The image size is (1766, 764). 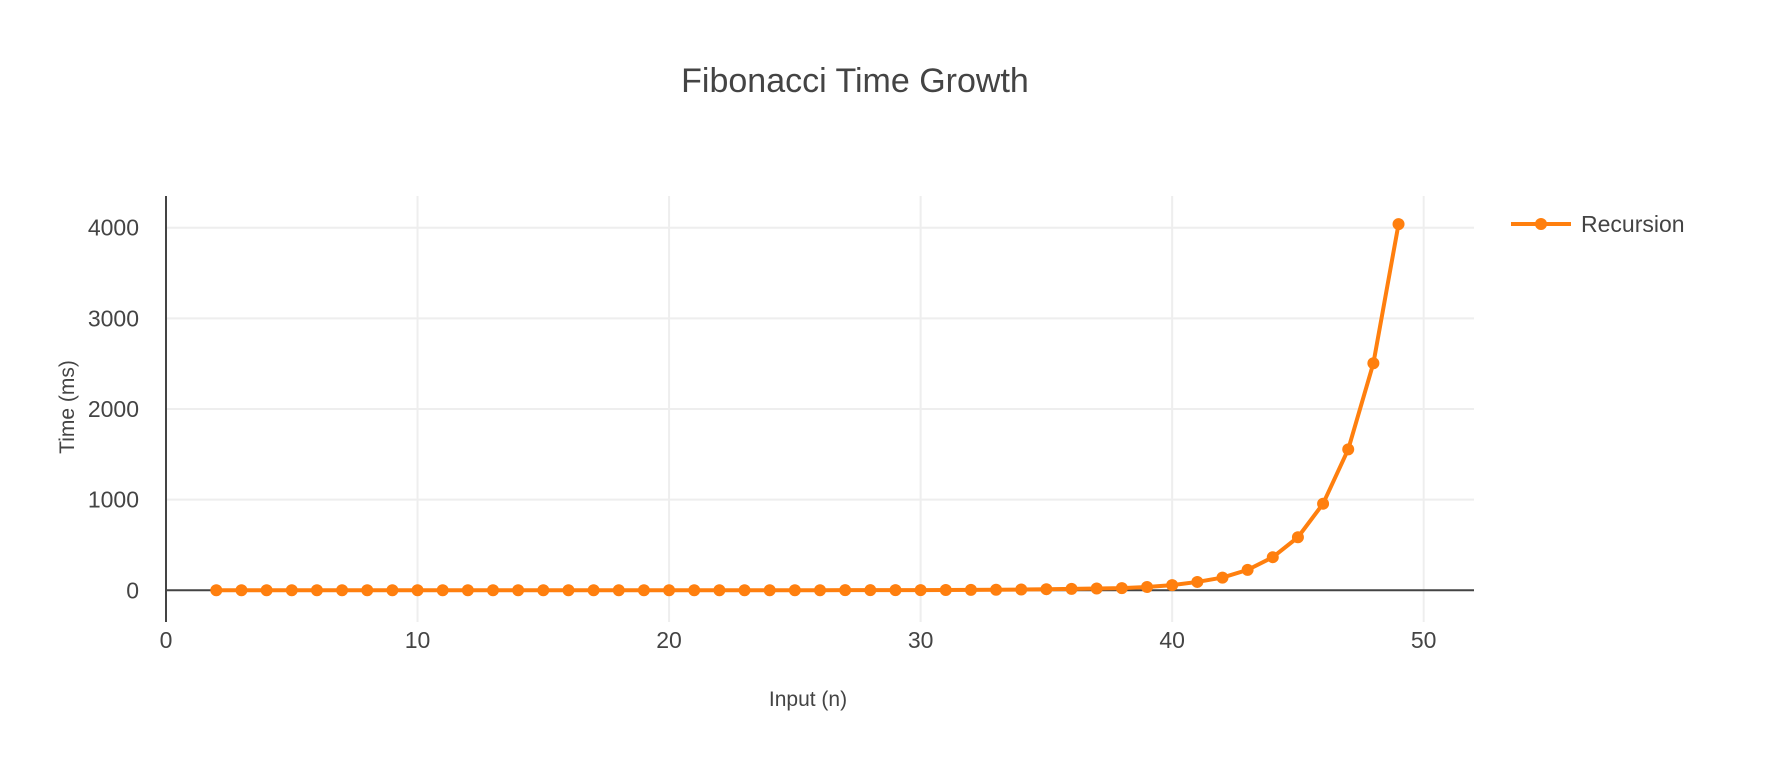 What do you see at coordinates (808, 699) in the screenshot?
I see `x-axis-title: Input (n)` at bounding box center [808, 699].